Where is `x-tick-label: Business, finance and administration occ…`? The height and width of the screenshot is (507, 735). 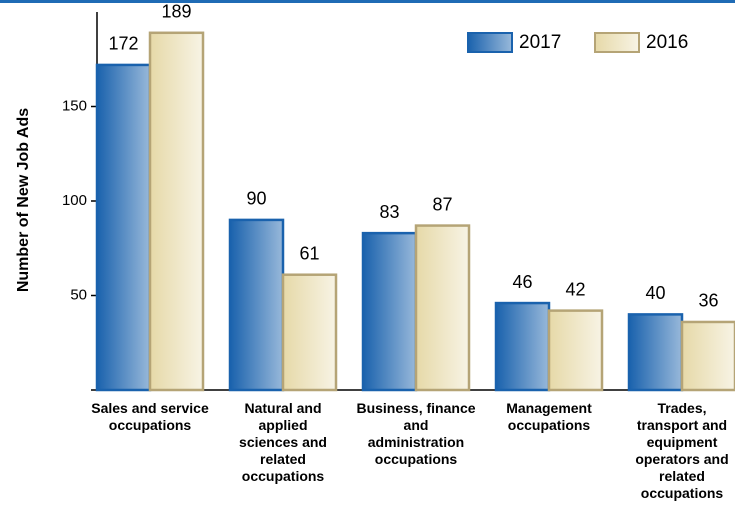
x-tick-label: Business, finance and administration occ… is located at coordinates (416, 433).